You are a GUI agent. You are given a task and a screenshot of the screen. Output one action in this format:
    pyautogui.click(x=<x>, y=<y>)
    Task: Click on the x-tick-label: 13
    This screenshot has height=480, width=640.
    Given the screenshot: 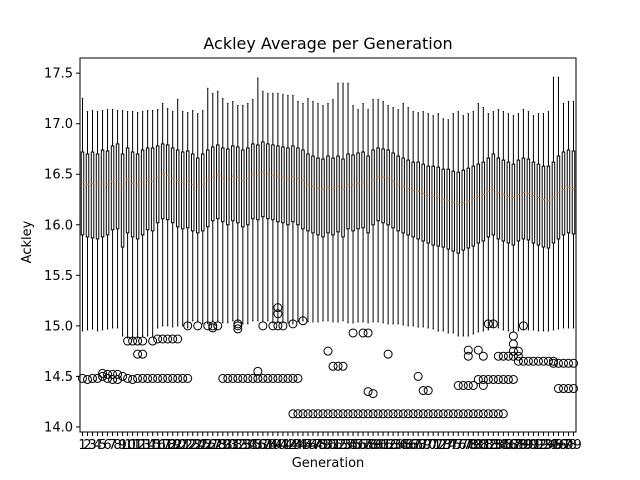 What is the action you would take?
    pyautogui.click(x=142, y=445)
    